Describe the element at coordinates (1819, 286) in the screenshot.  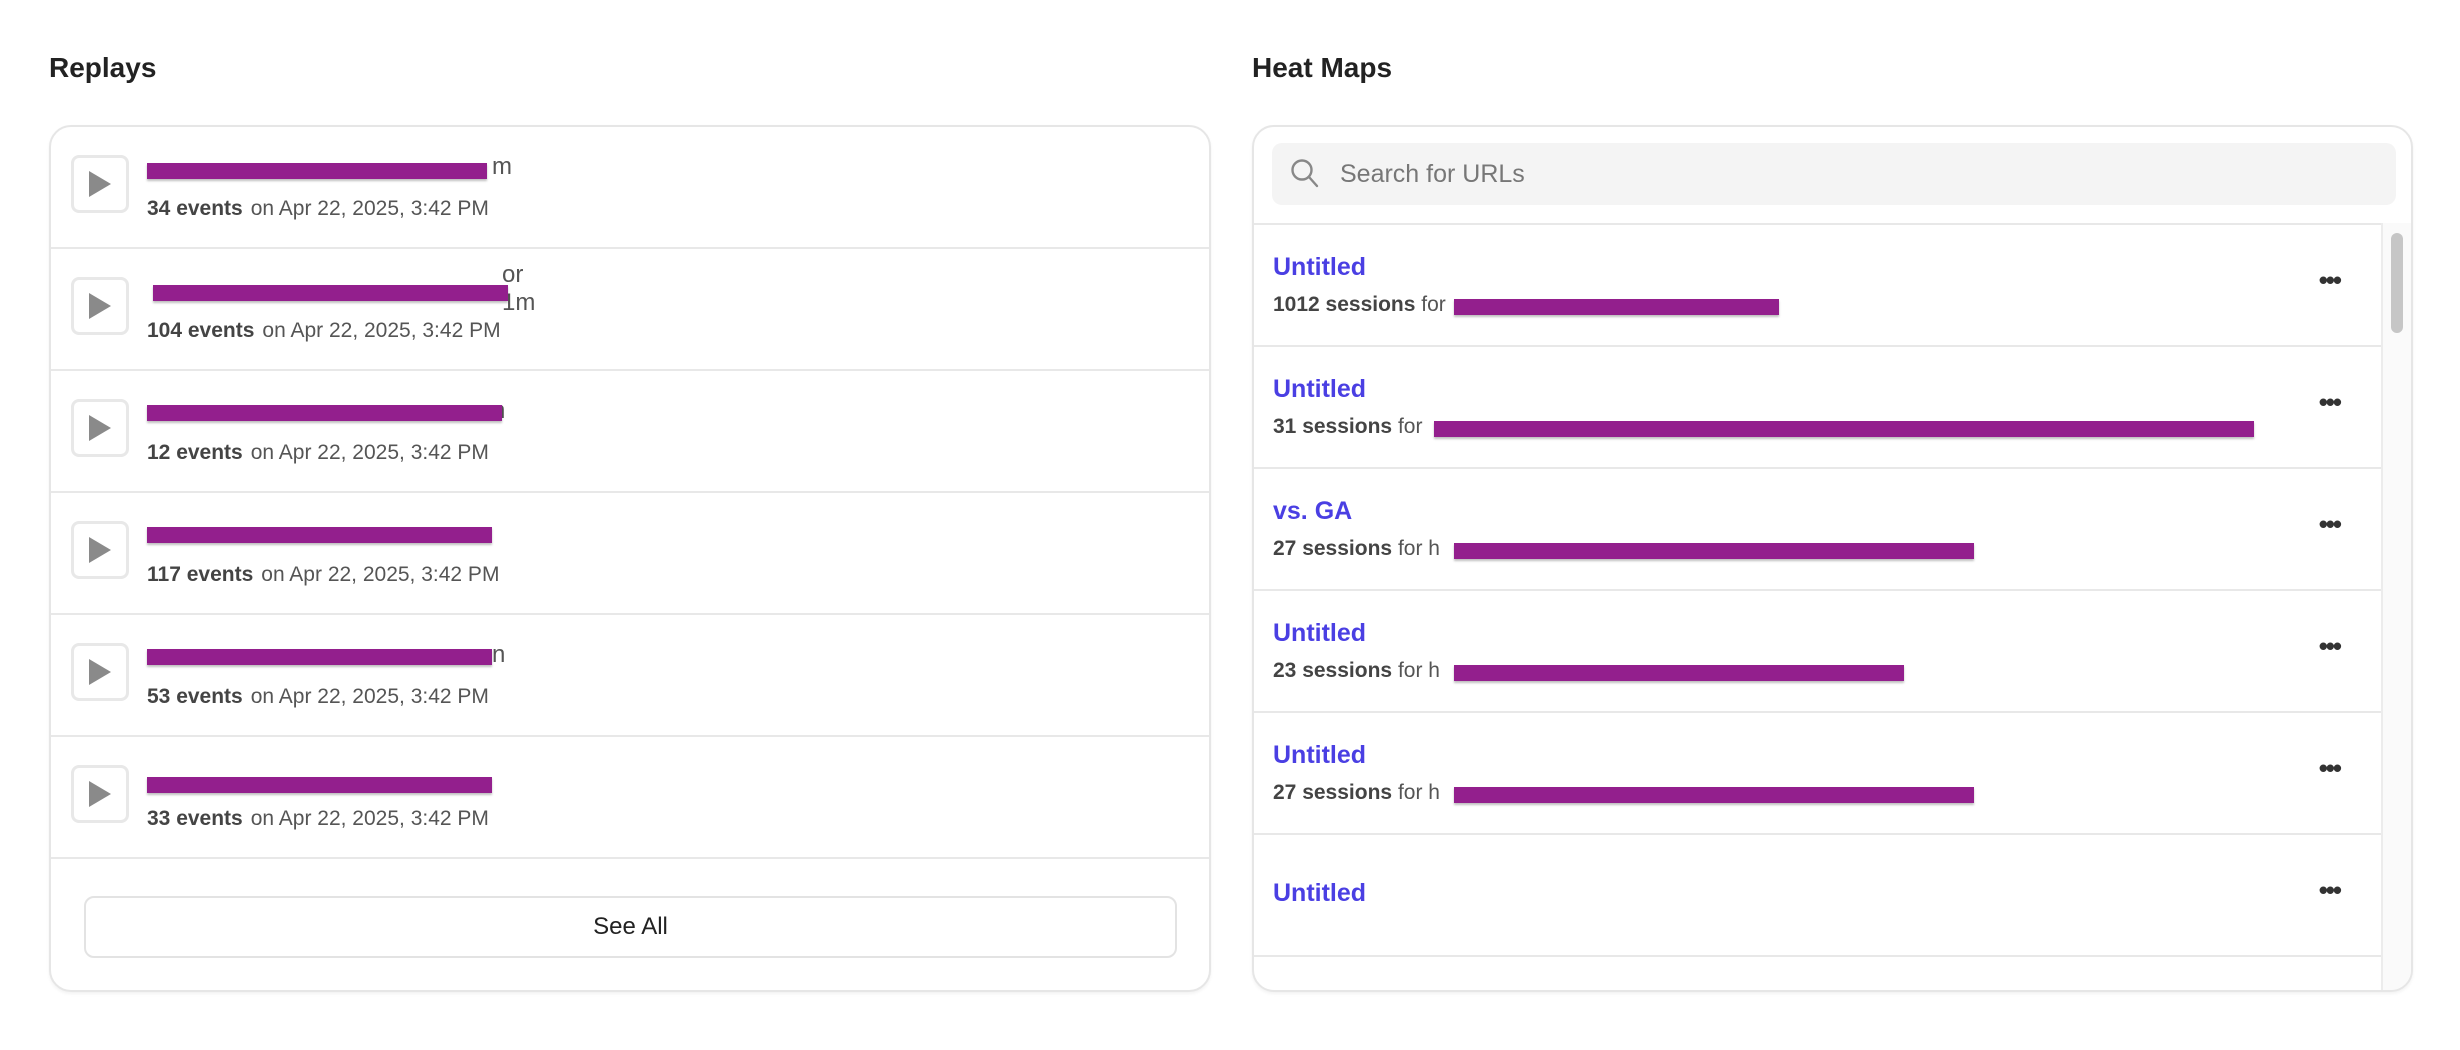
I see `heatmap-row: Untitled 1012 sessions for •••` at that location.